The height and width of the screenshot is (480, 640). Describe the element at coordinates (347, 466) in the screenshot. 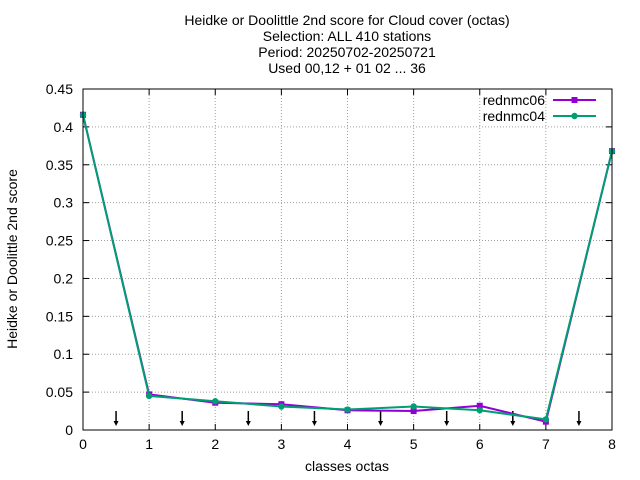

I see `x-axis-label: classes octas` at that location.